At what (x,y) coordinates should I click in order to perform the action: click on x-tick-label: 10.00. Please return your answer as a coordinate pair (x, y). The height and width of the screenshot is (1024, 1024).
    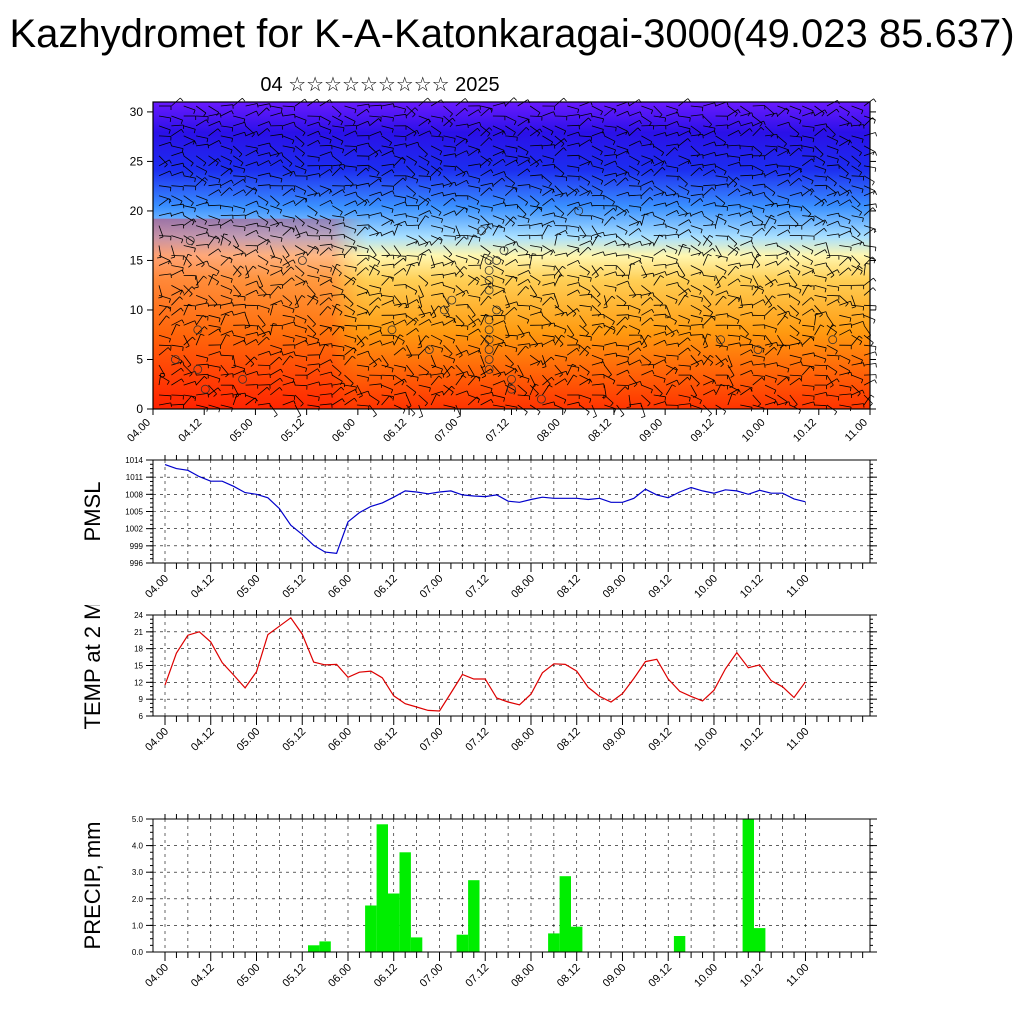
    Looking at the image, I should click on (706, 587).